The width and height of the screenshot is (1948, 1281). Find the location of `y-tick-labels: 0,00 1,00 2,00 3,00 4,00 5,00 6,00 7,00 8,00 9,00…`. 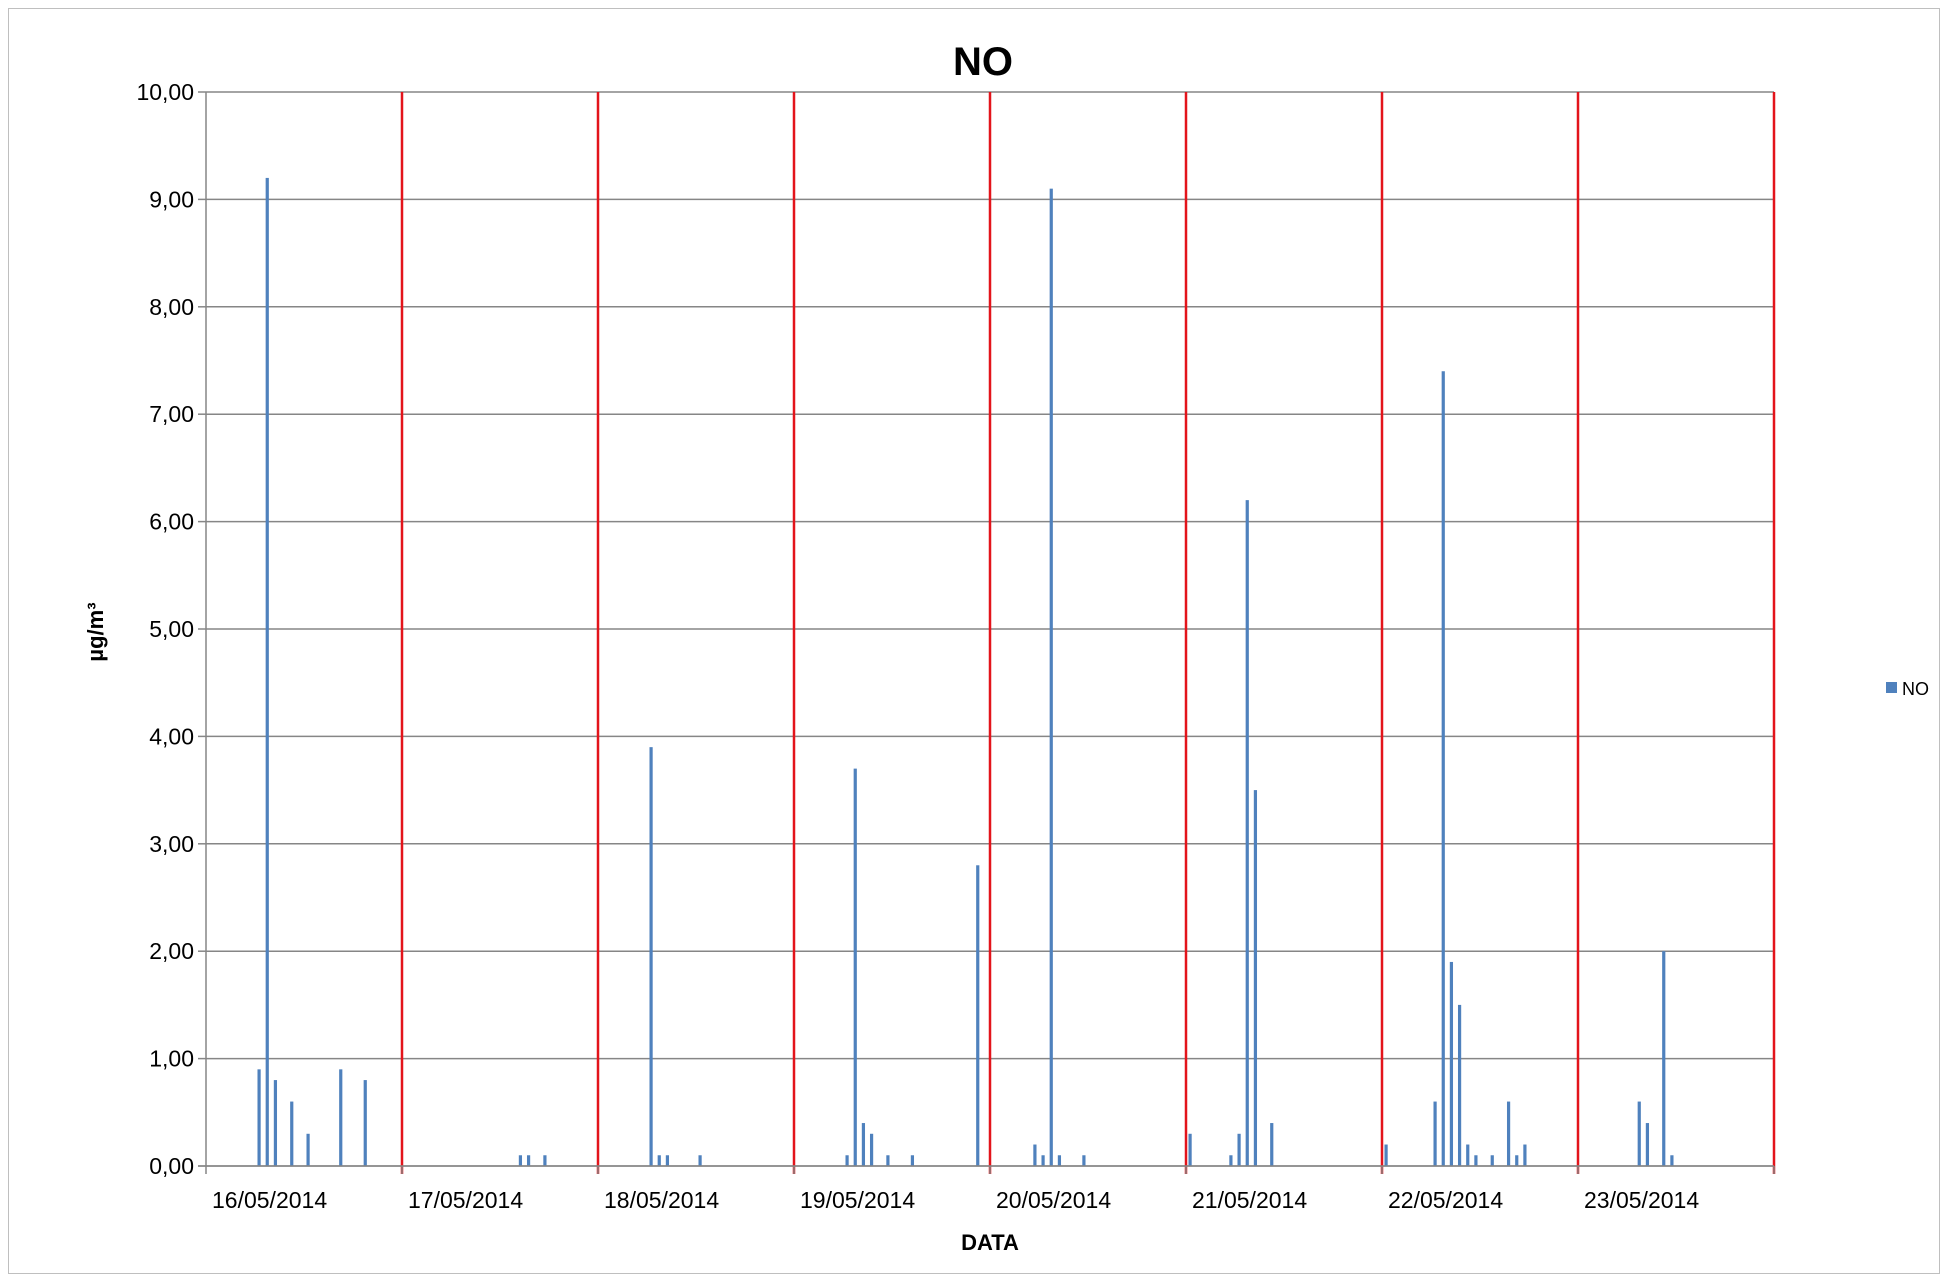

y-tick-labels: 0,00 1,00 2,00 3,00 4,00 5,00 6,00 7,00 8,00 9,00… is located at coordinates (165, 629).